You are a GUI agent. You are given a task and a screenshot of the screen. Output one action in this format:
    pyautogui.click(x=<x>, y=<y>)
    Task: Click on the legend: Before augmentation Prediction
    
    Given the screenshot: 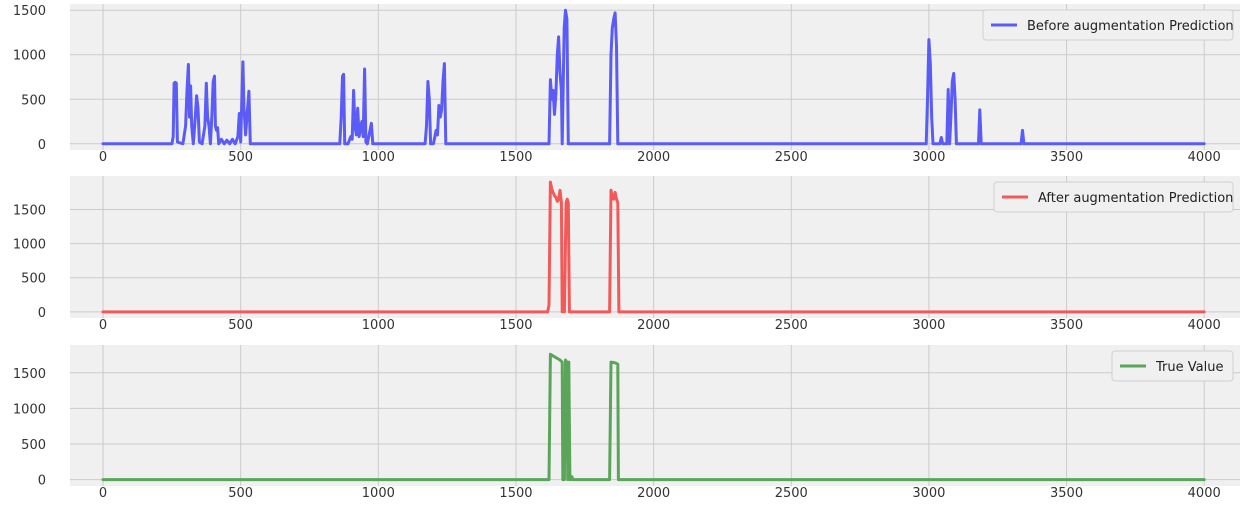 What is the action you would take?
    pyautogui.click(x=1108, y=25)
    